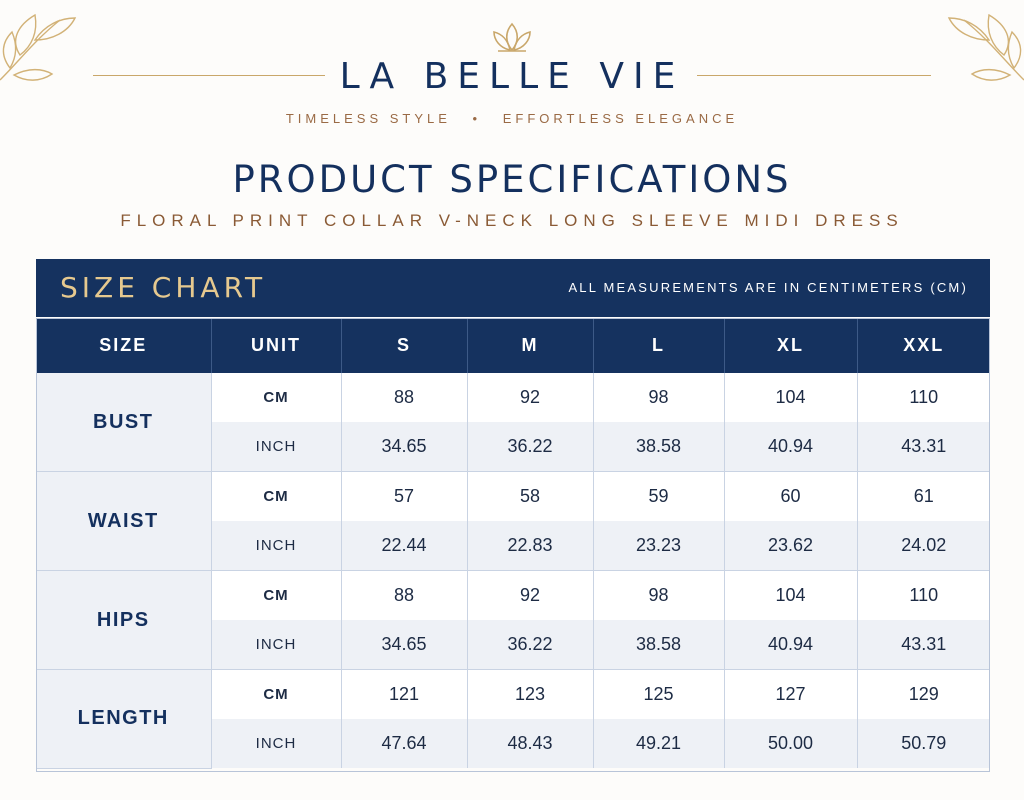  I want to click on brand-name: LA BELLE VIE, so click(512, 76).